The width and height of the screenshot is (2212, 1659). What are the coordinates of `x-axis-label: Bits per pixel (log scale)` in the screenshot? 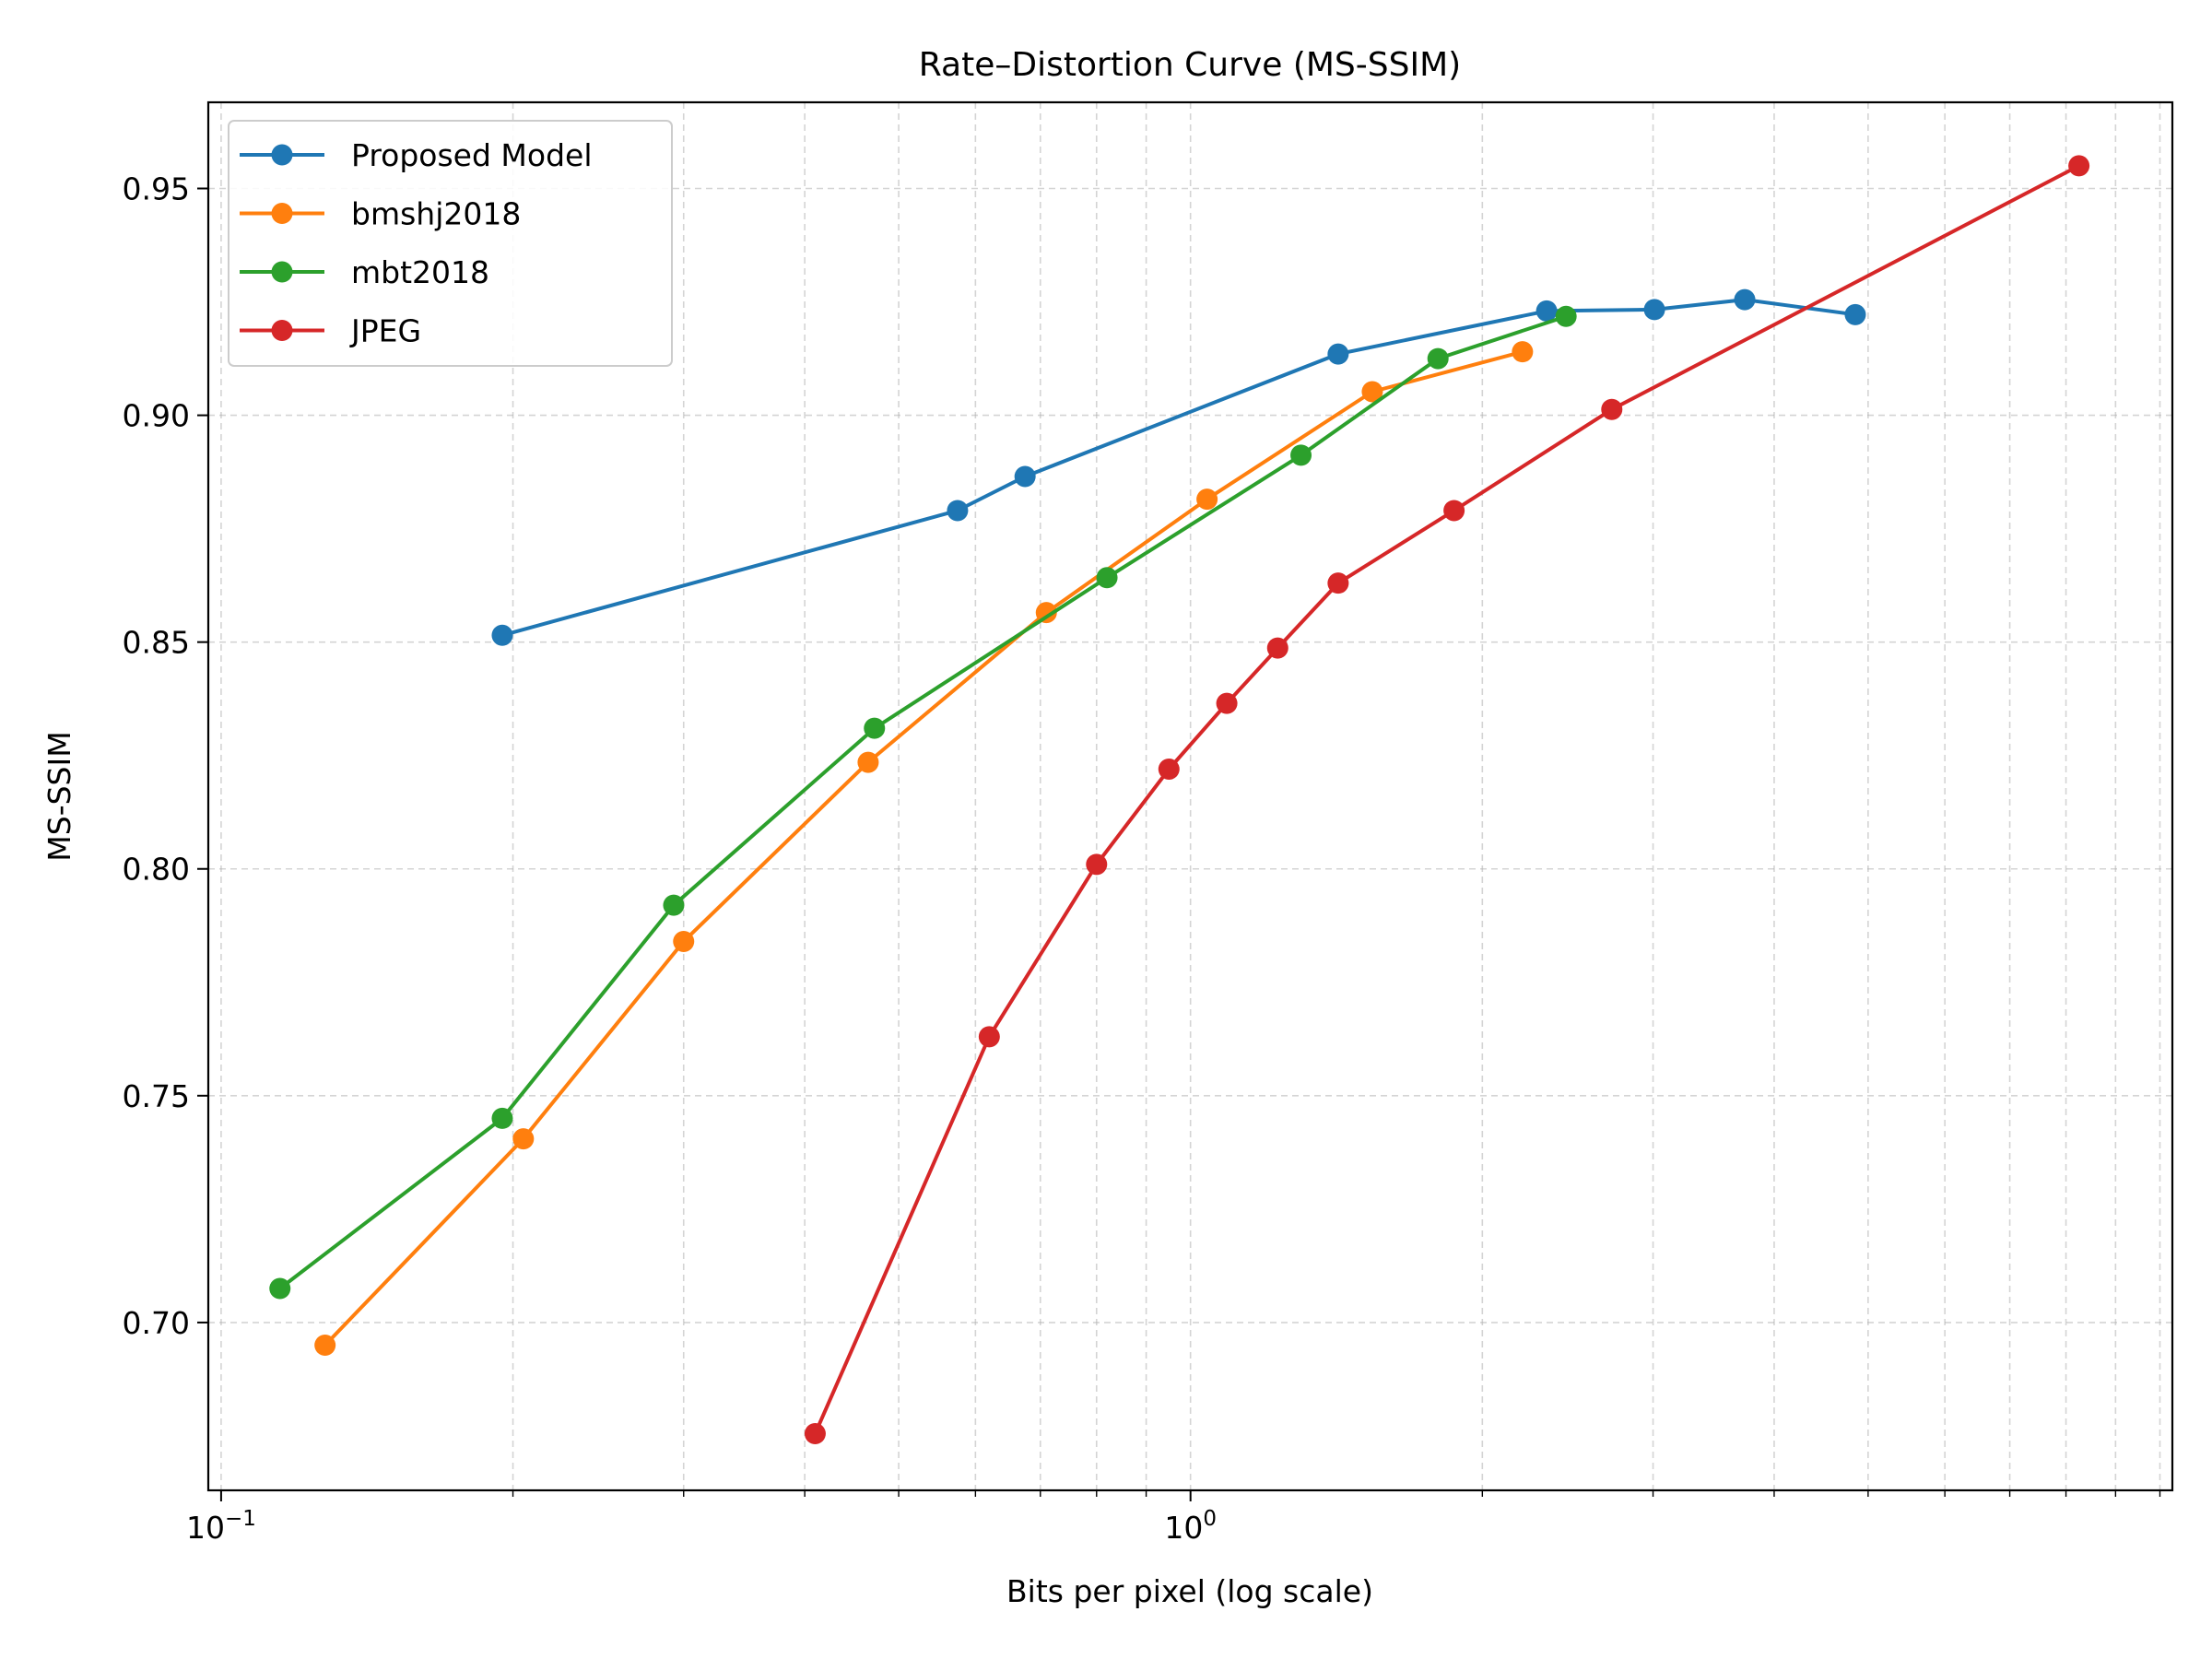 It's located at (1189, 1591).